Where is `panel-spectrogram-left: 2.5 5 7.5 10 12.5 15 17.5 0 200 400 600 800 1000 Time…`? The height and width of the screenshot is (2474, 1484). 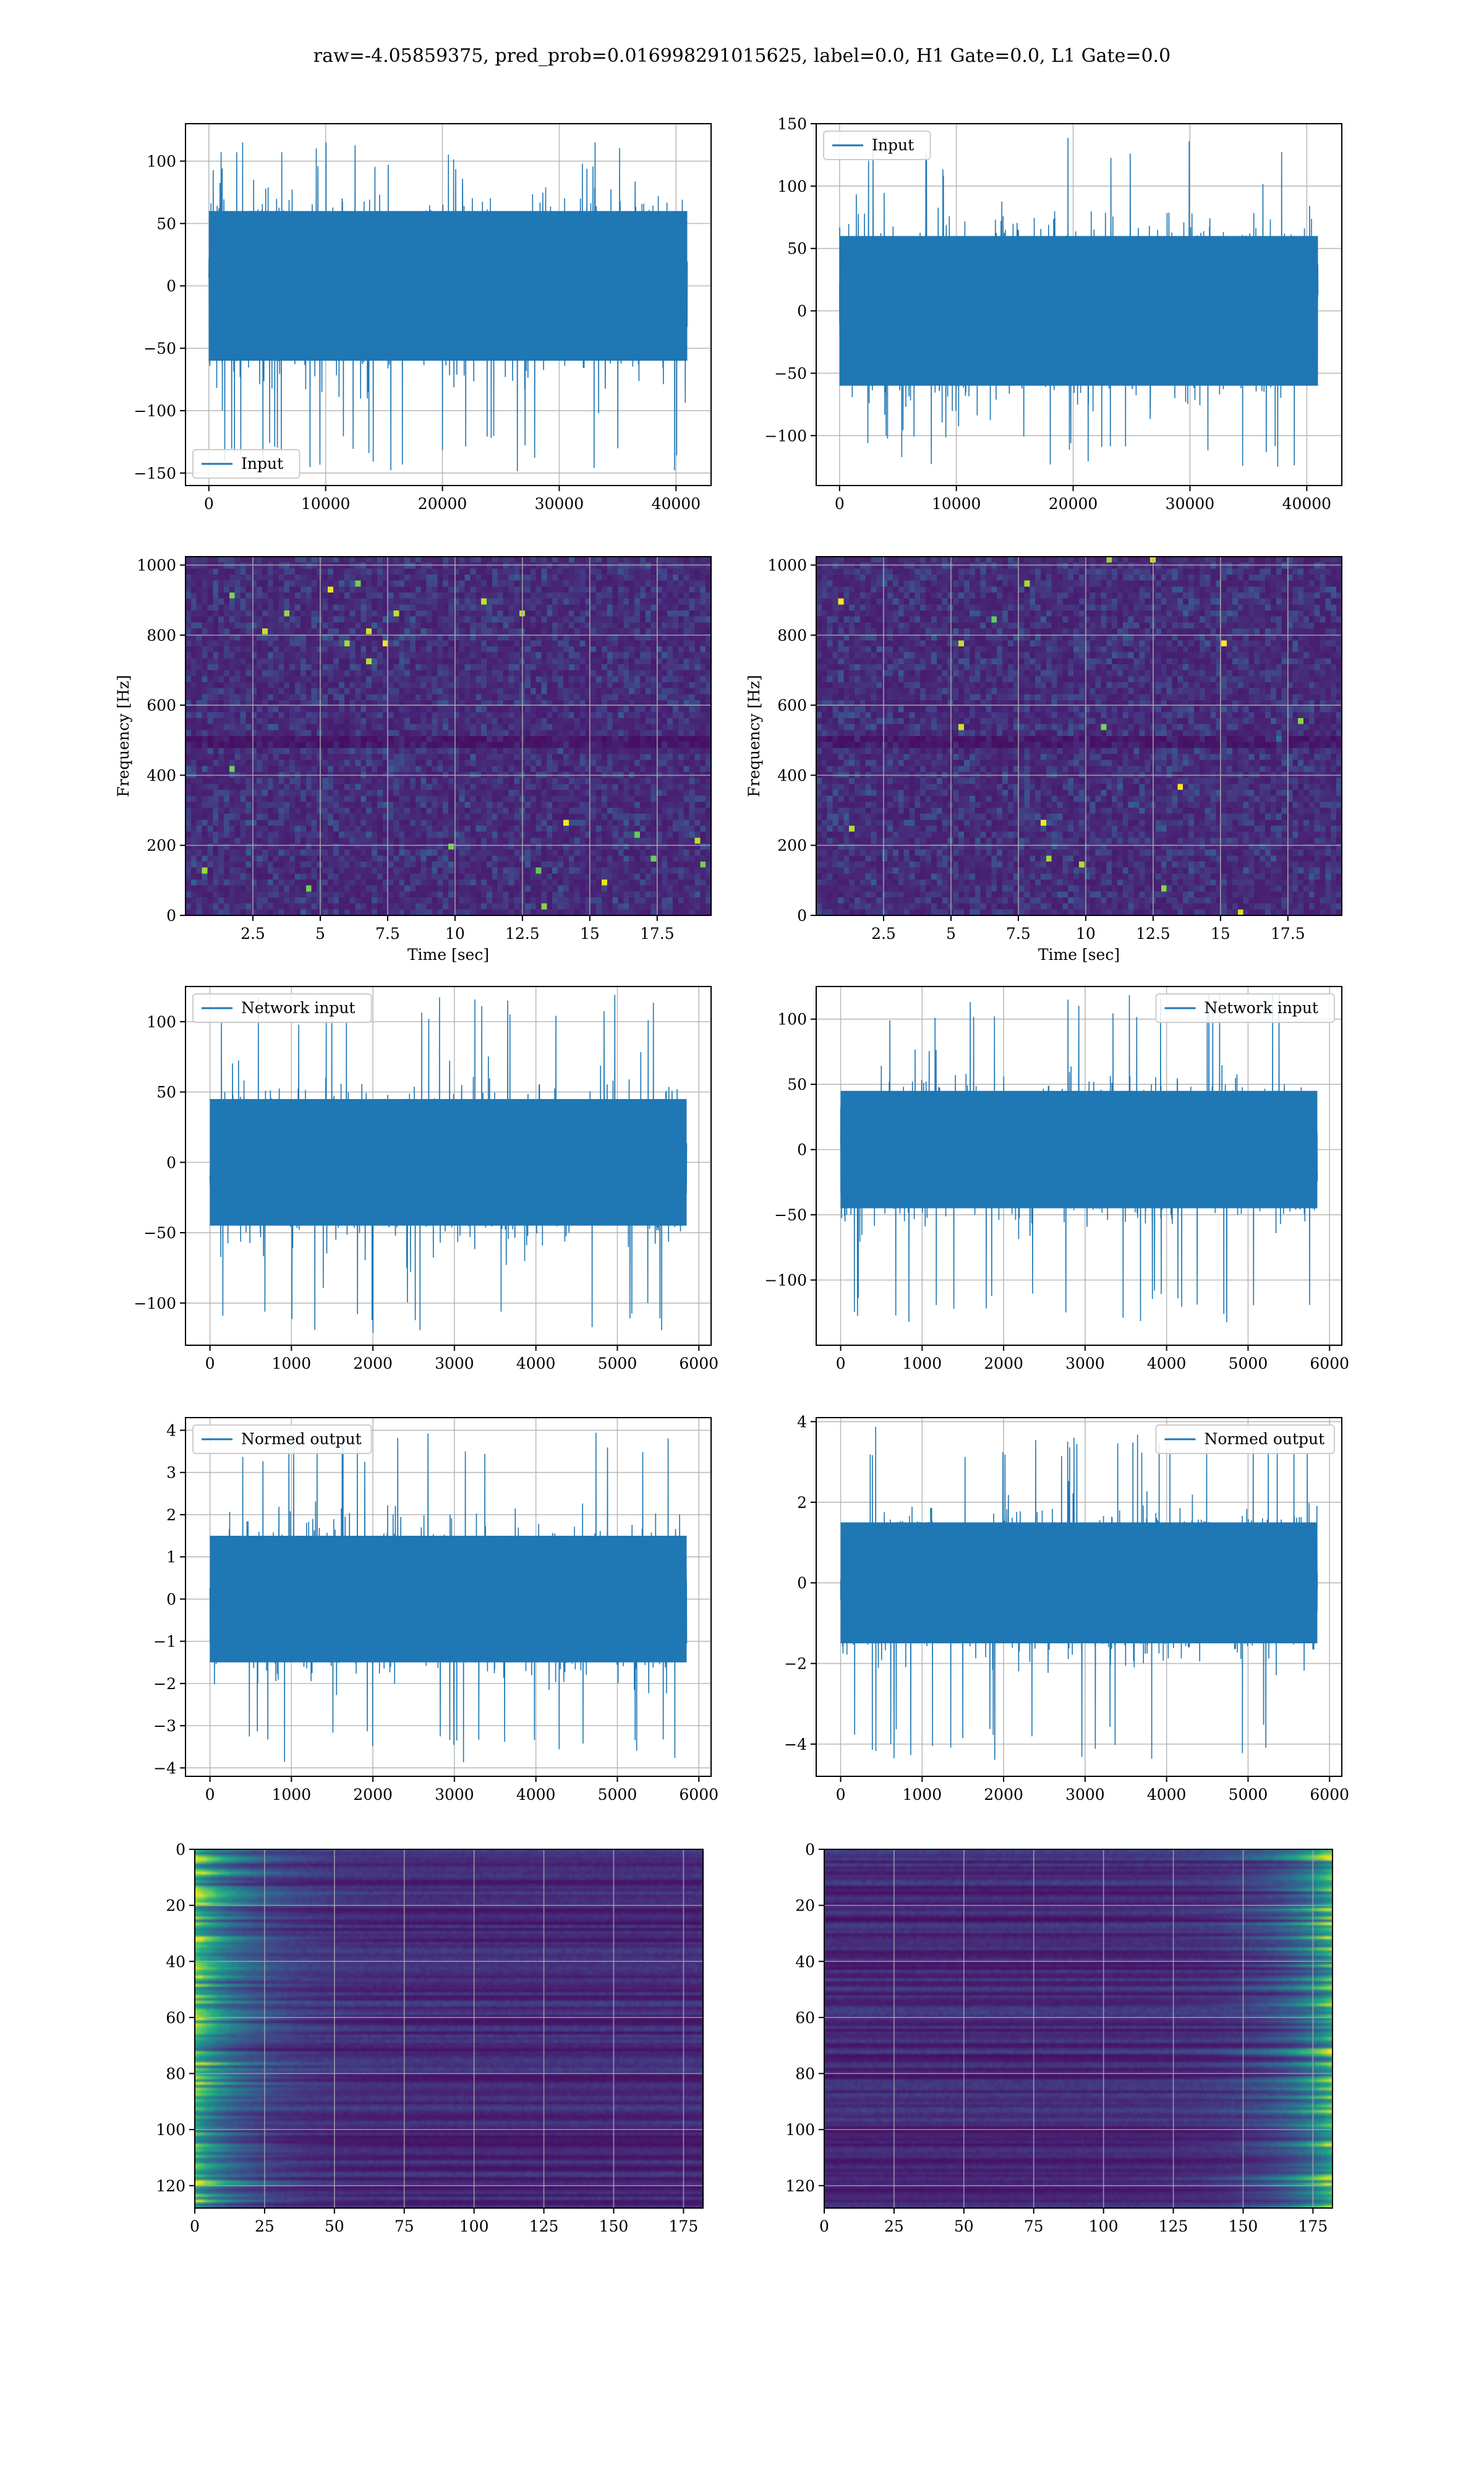
panel-spectrogram-left: 2.5 5 7.5 10 12.5 15 17.5 0 200 400 600 800 1000 Time… is located at coordinates (413, 760).